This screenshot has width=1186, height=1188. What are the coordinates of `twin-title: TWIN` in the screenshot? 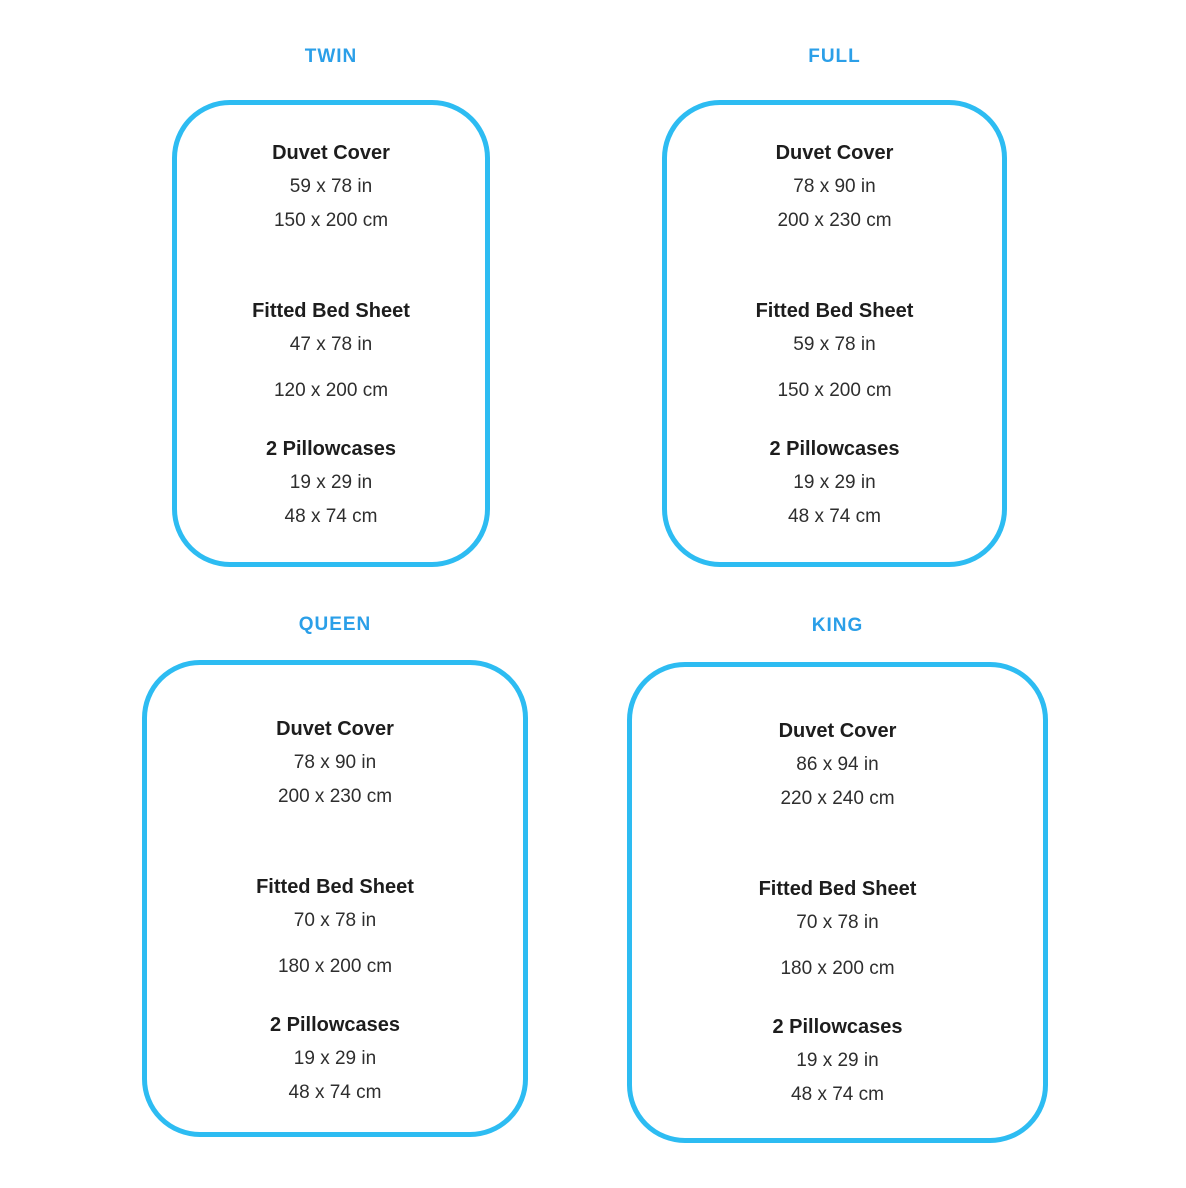 It's located at (331, 56).